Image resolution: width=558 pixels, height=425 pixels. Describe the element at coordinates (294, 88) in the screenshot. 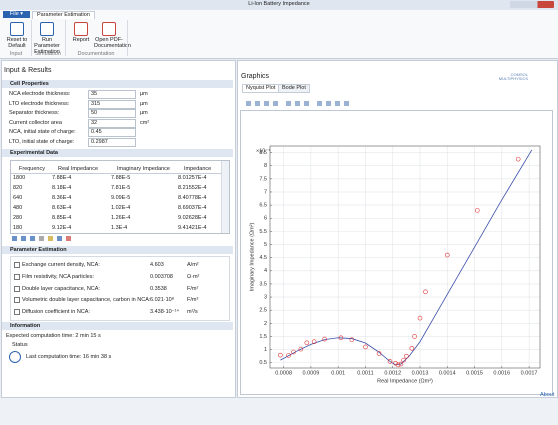

I see `plot-tab: Bode Plot` at that location.